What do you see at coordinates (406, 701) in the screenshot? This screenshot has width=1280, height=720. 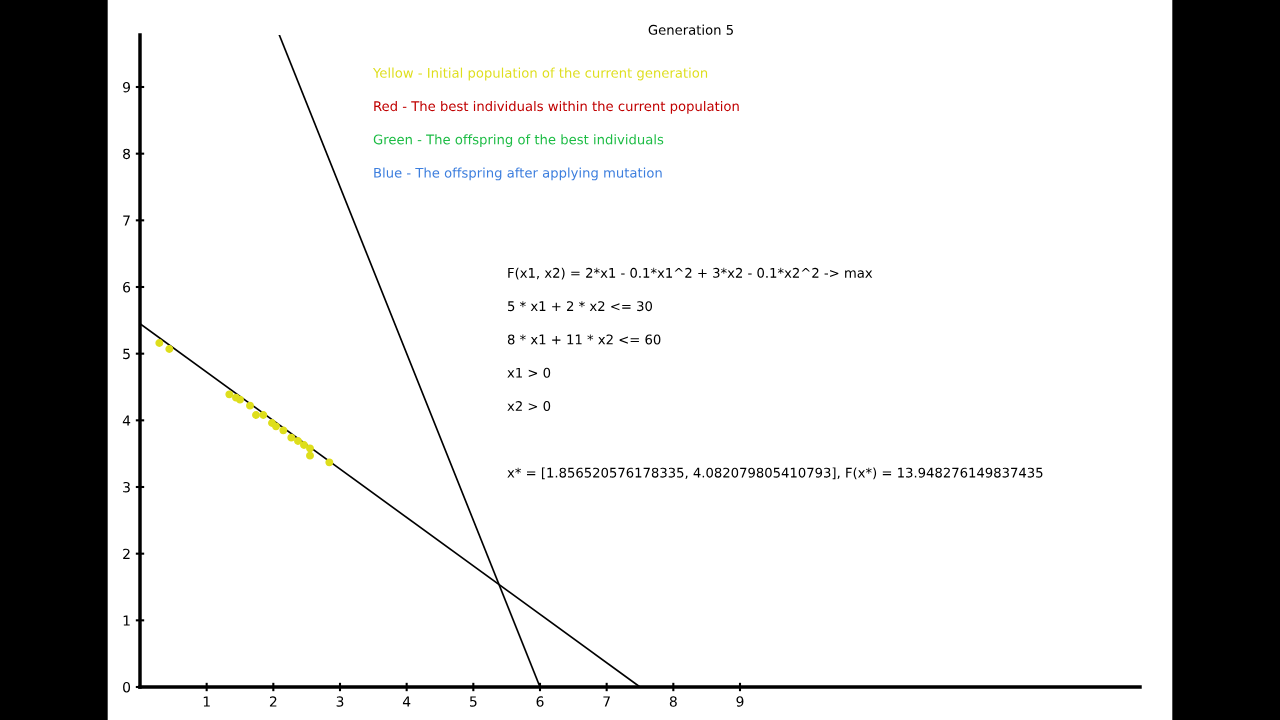 I see `x-tick-label: 4` at bounding box center [406, 701].